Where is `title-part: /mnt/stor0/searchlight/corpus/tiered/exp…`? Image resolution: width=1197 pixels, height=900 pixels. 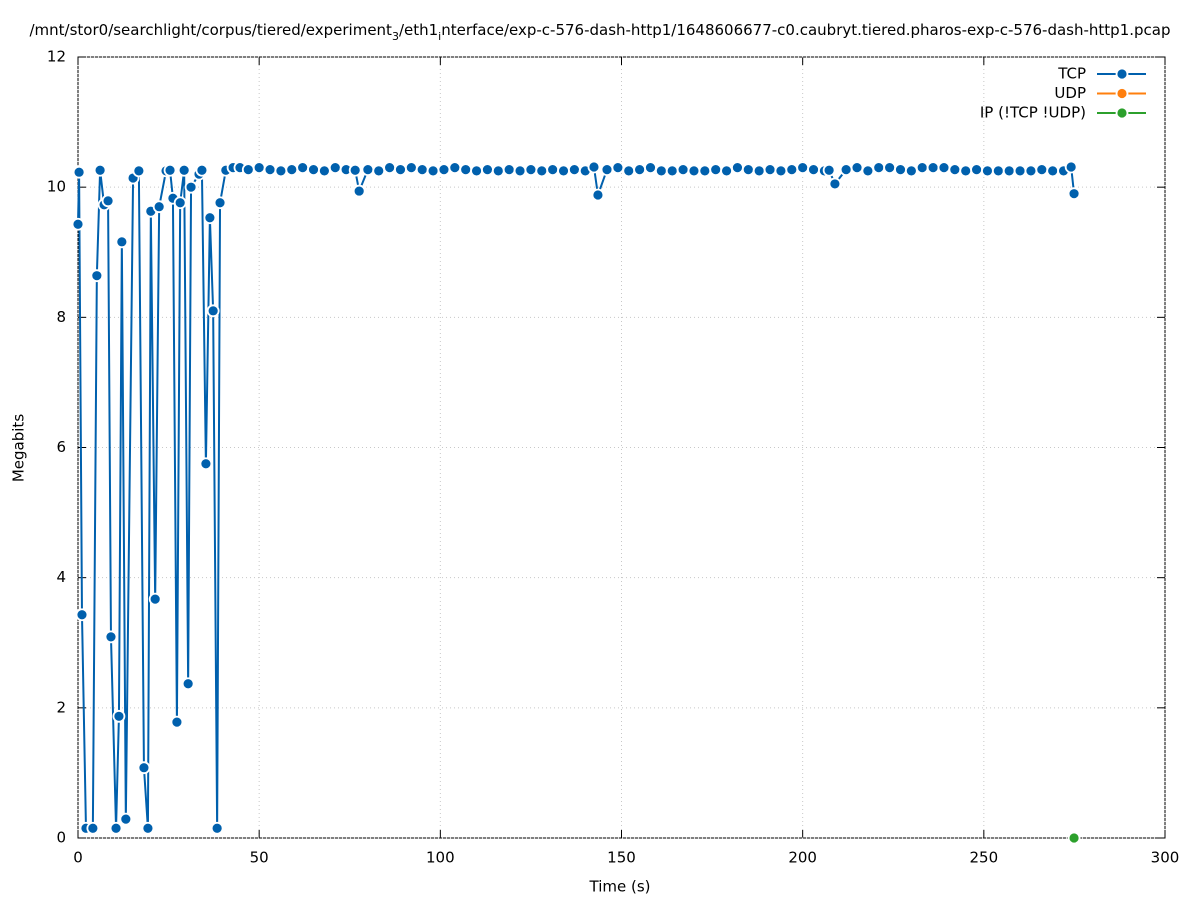 title-part: /mnt/stor0/searchlight/corpus/tiered/exp… is located at coordinates (211, 30).